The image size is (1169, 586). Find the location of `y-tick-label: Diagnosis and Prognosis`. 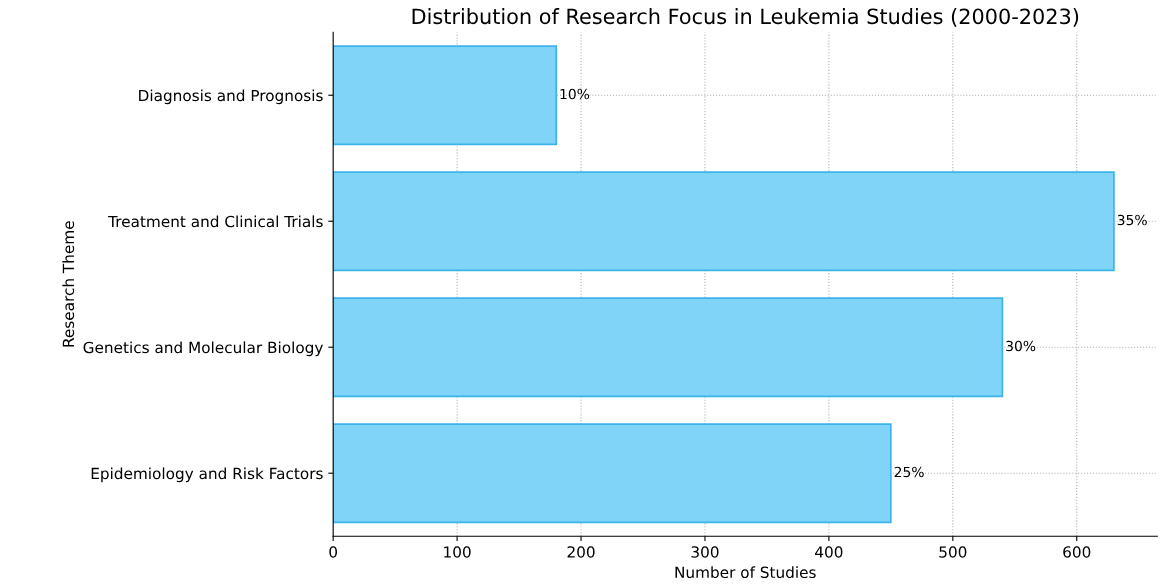

y-tick-label: Diagnosis and Prognosis is located at coordinates (231, 97).